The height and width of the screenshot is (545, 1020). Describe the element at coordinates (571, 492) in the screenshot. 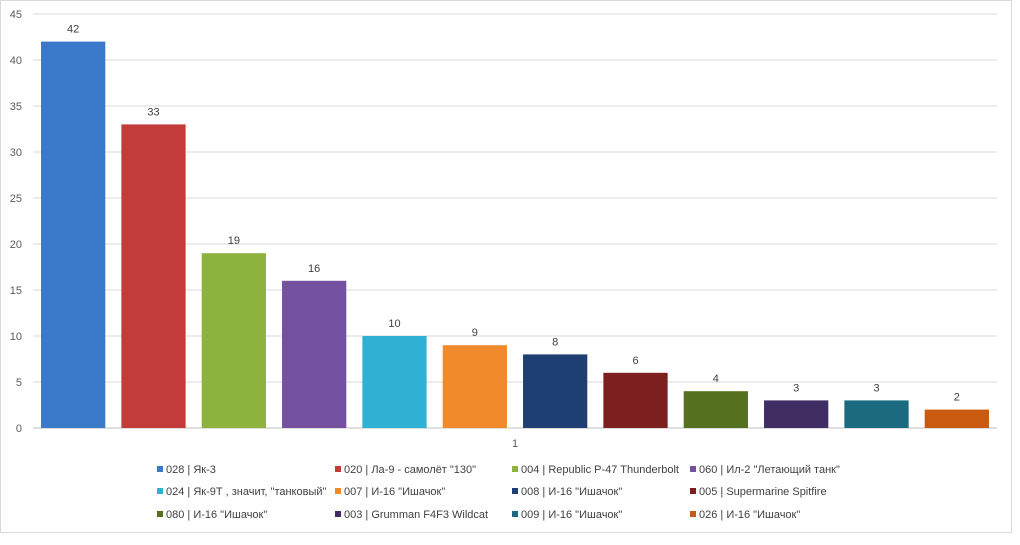

I see `legend-entry: 008 | И-16 "Ишачок"` at that location.